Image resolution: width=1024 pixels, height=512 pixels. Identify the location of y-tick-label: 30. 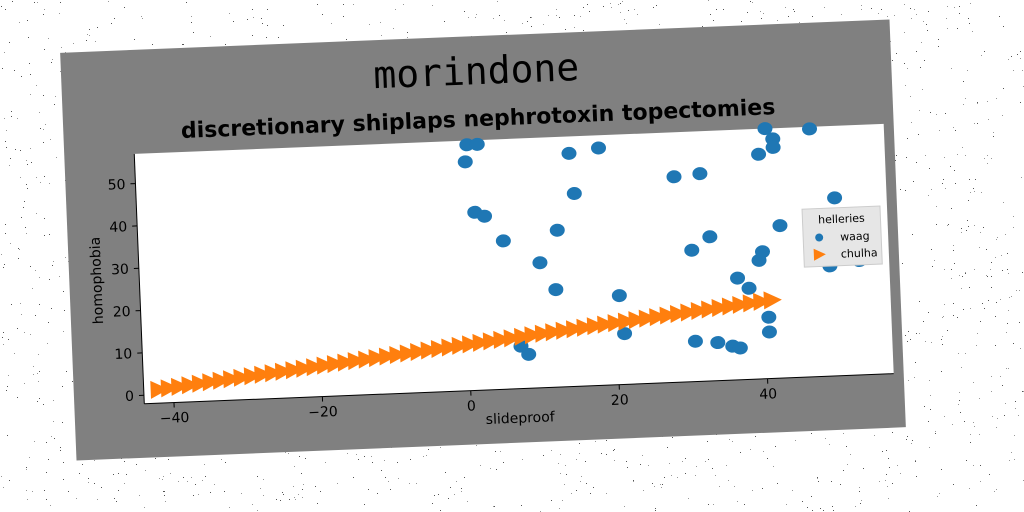
(120, 270).